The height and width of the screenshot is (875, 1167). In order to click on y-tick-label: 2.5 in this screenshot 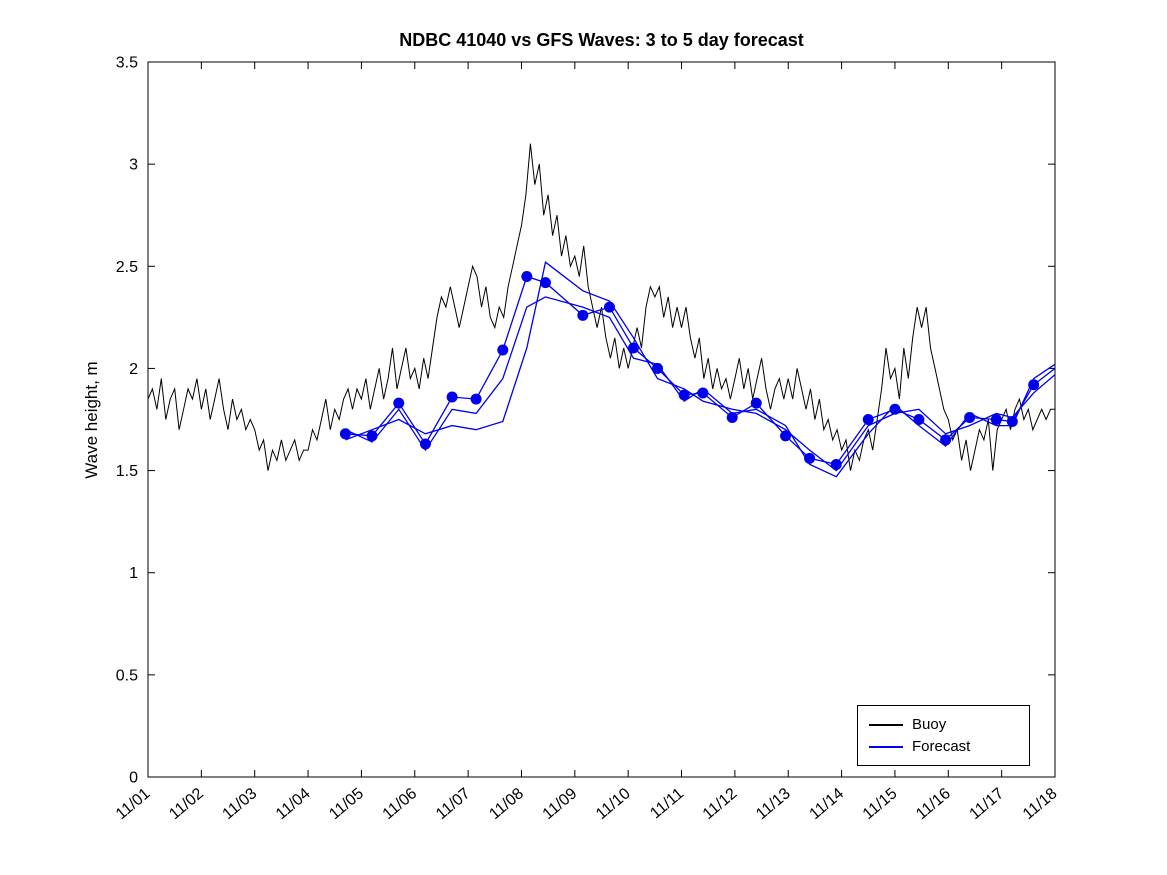, I will do `click(127, 267)`.